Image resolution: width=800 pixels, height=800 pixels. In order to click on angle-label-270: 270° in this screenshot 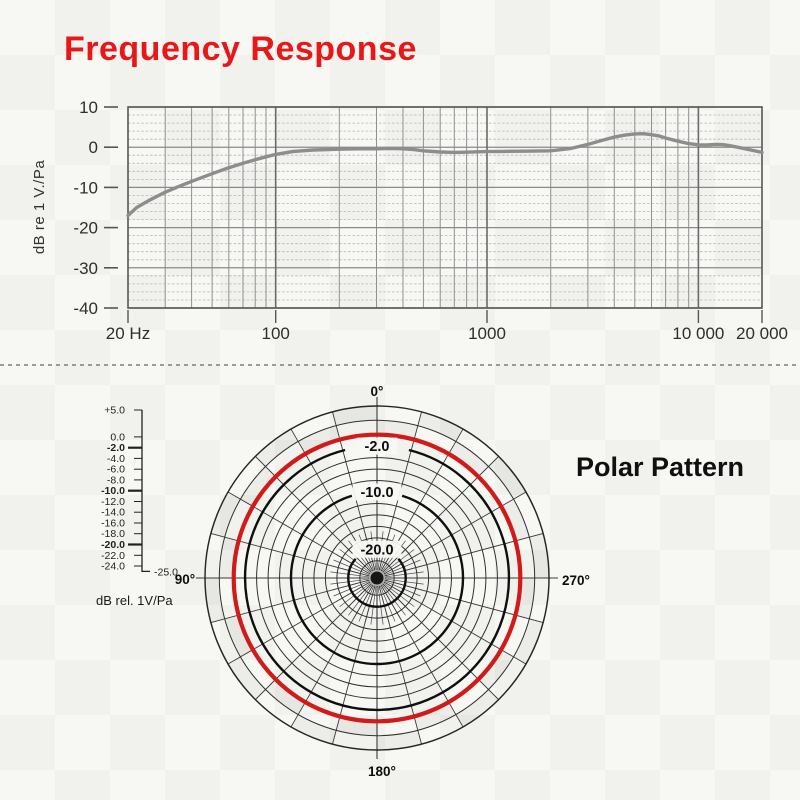, I will do `click(576, 580)`.